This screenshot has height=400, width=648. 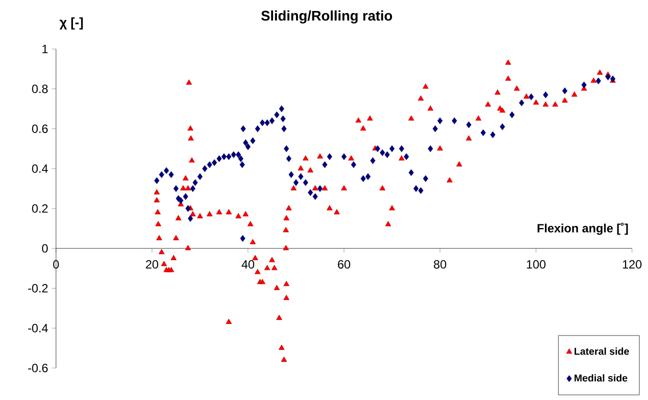 What do you see at coordinates (344, 264) in the screenshot?
I see `x-tick-label: 60` at bounding box center [344, 264].